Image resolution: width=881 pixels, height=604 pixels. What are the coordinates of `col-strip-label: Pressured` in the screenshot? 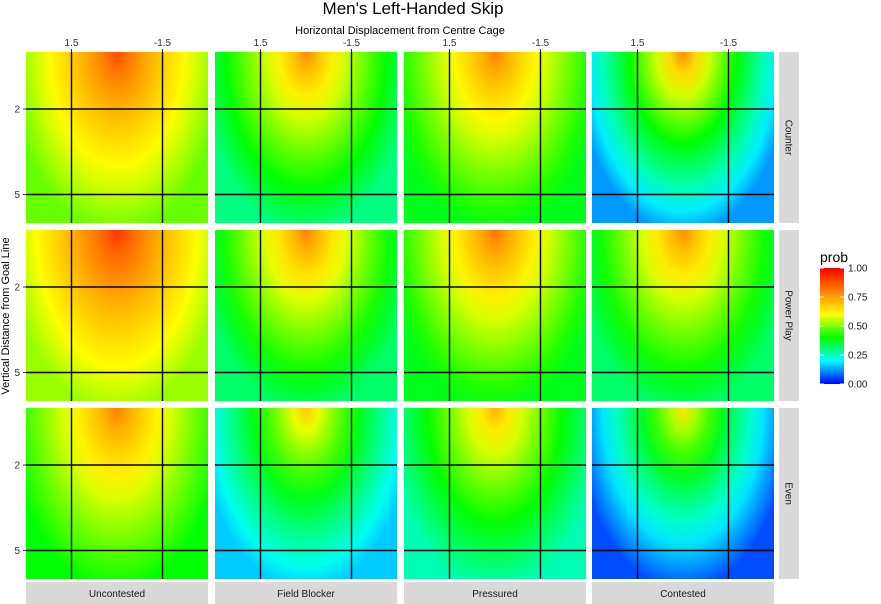 It's located at (495, 594).